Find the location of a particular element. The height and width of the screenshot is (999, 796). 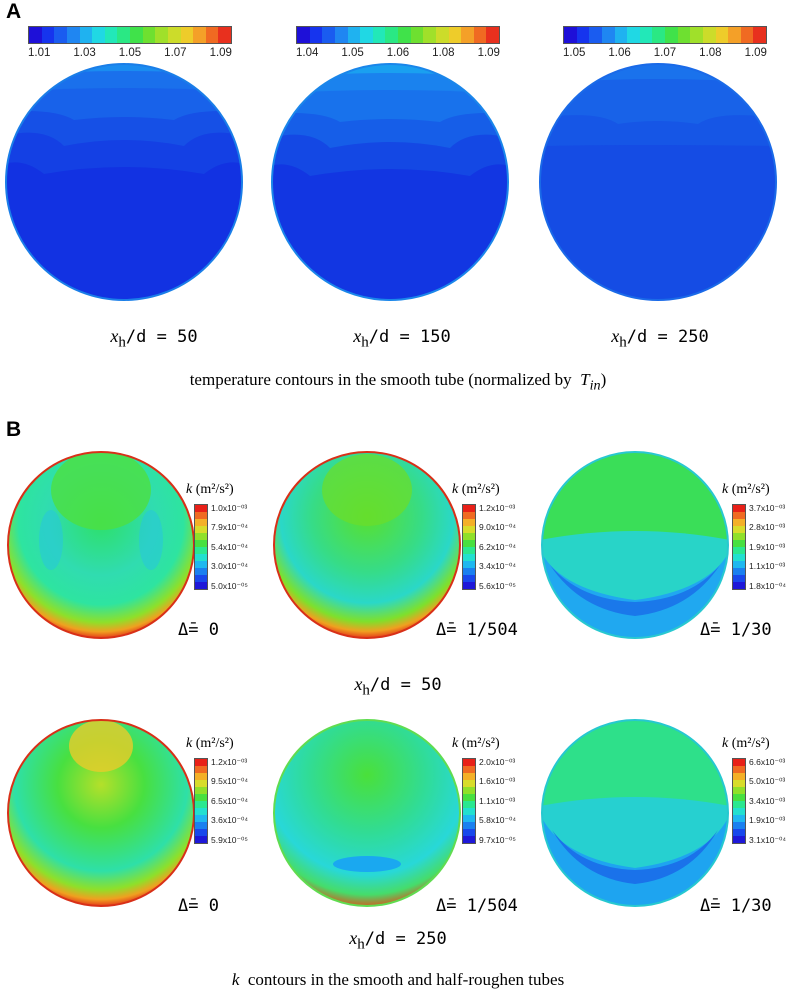

caption-symbol: T is located at coordinates (585, 379).